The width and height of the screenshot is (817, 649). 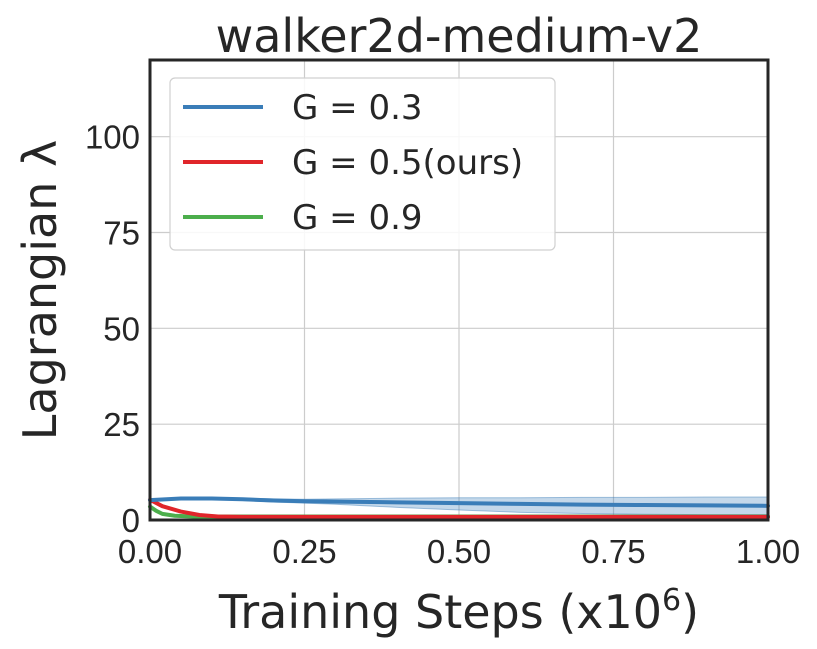 I want to click on y-tick-label-3: 75, so click(x=121, y=233).